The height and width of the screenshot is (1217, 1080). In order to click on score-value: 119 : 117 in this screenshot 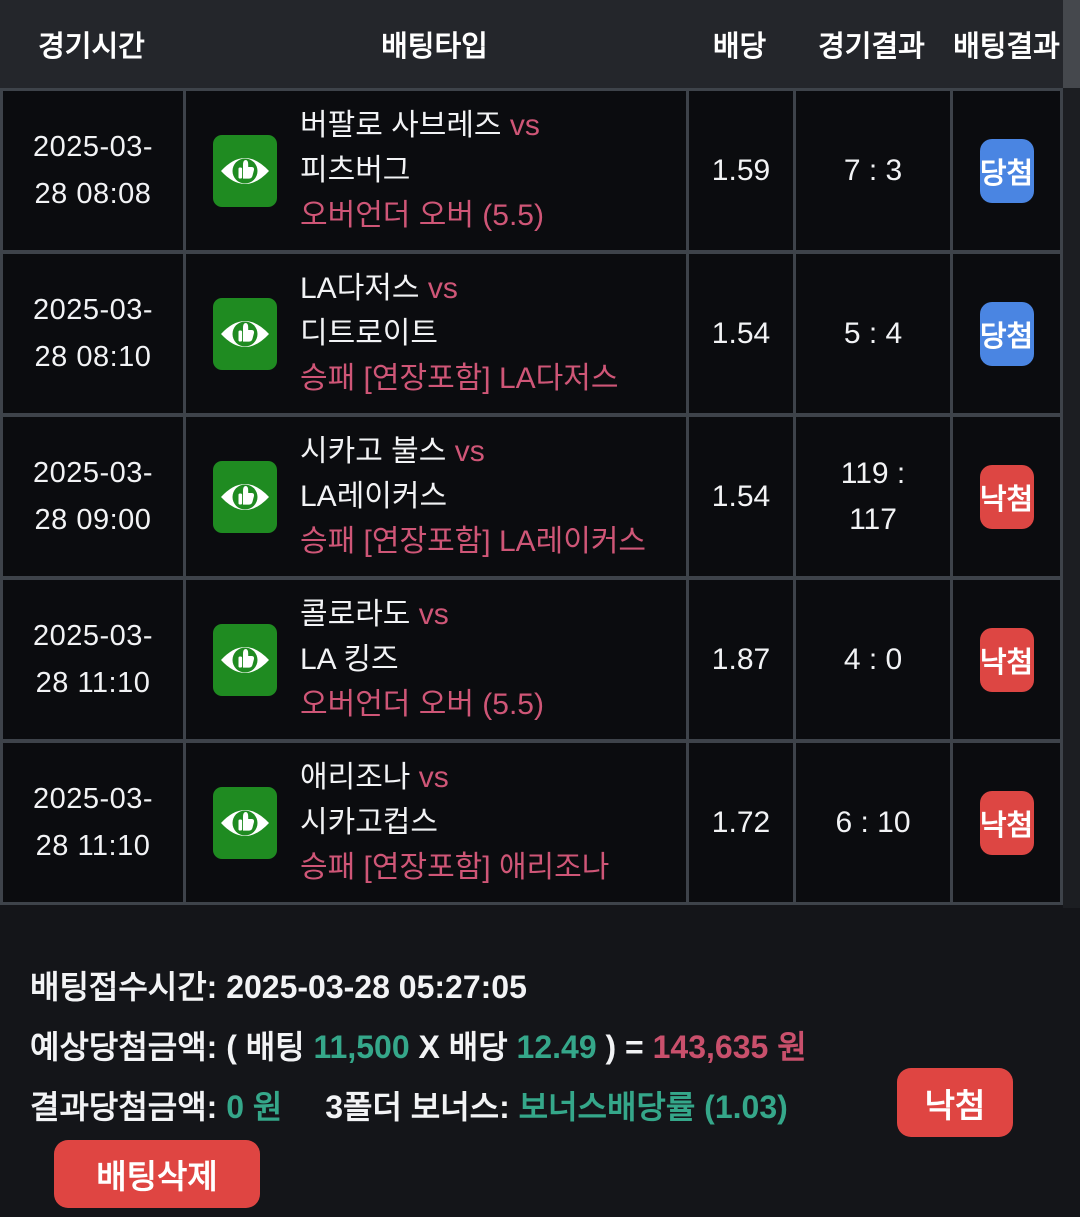, I will do `click(873, 496)`.